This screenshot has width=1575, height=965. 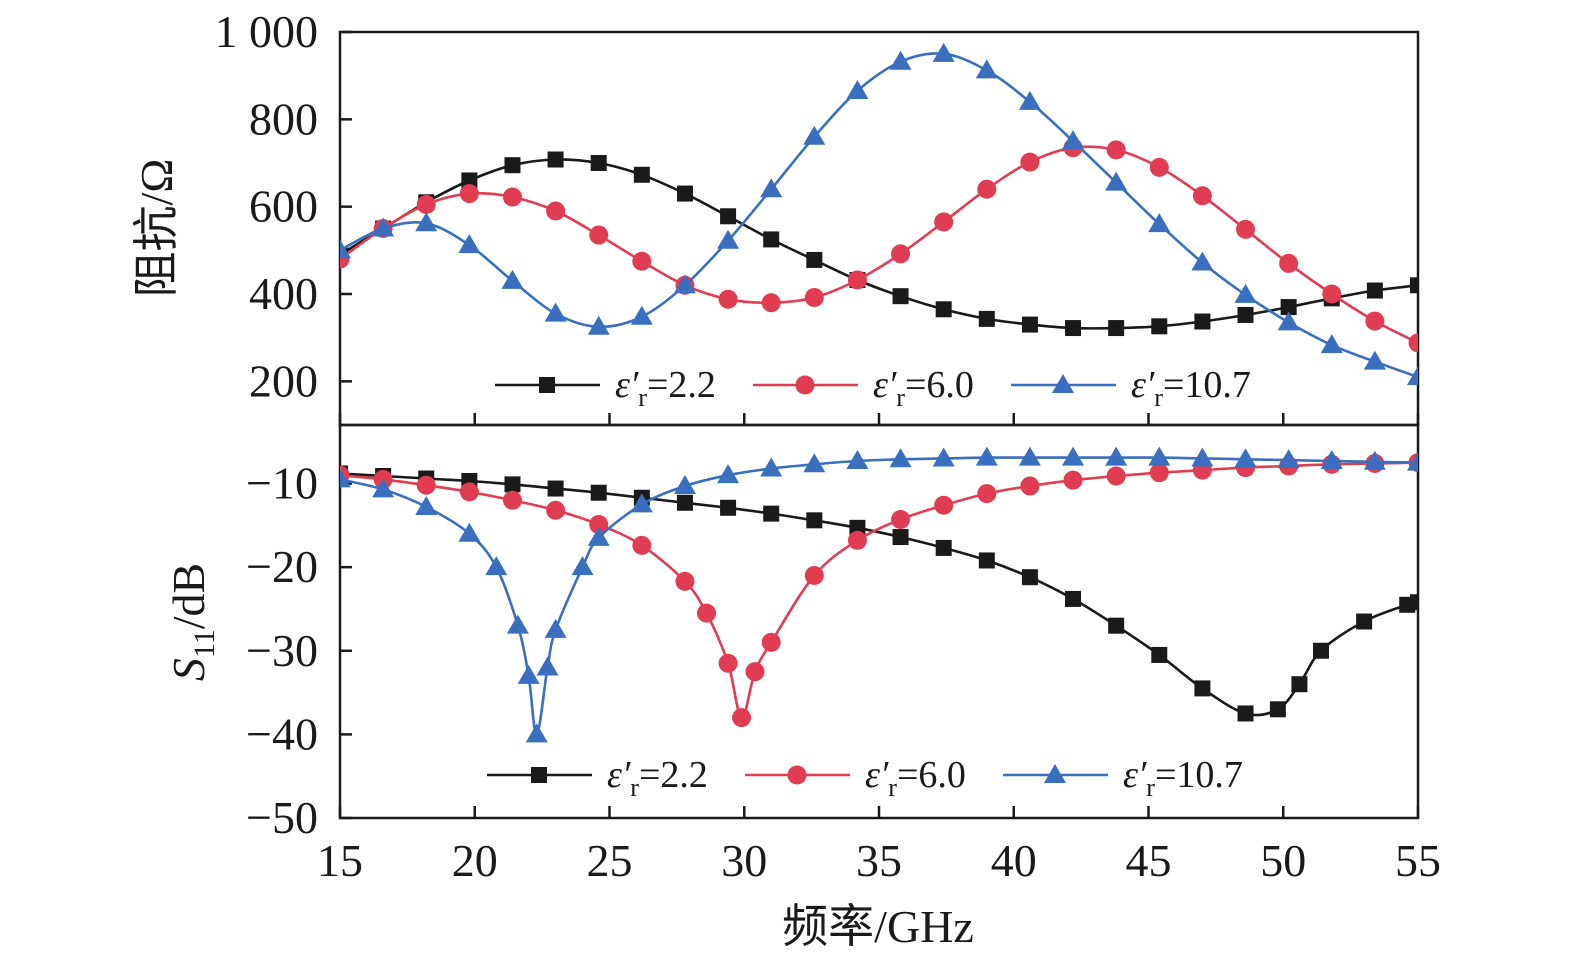 I want to click on legend-label-top-0: ε′r=2.2, so click(x=665, y=388).